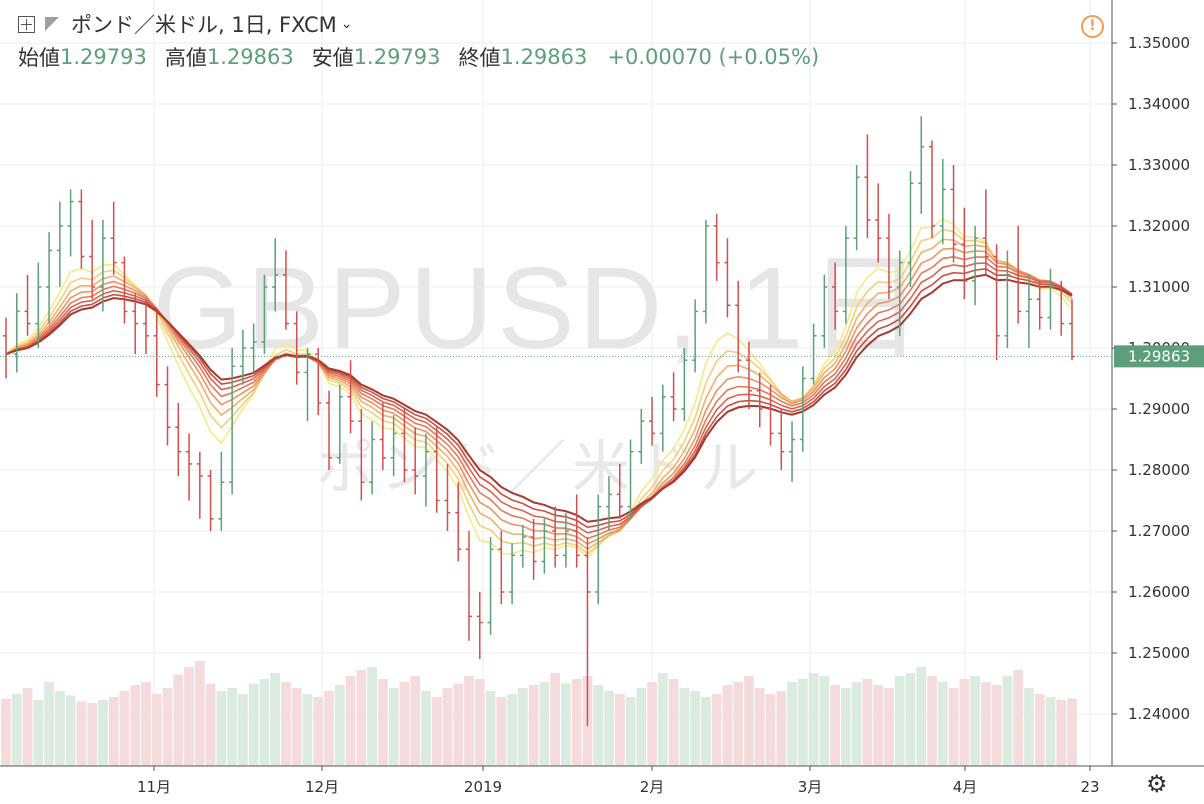 The image size is (1204, 804). What do you see at coordinates (1092, 26) in the screenshot?
I see `warning-icon: !` at bounding box center [1092, 26].